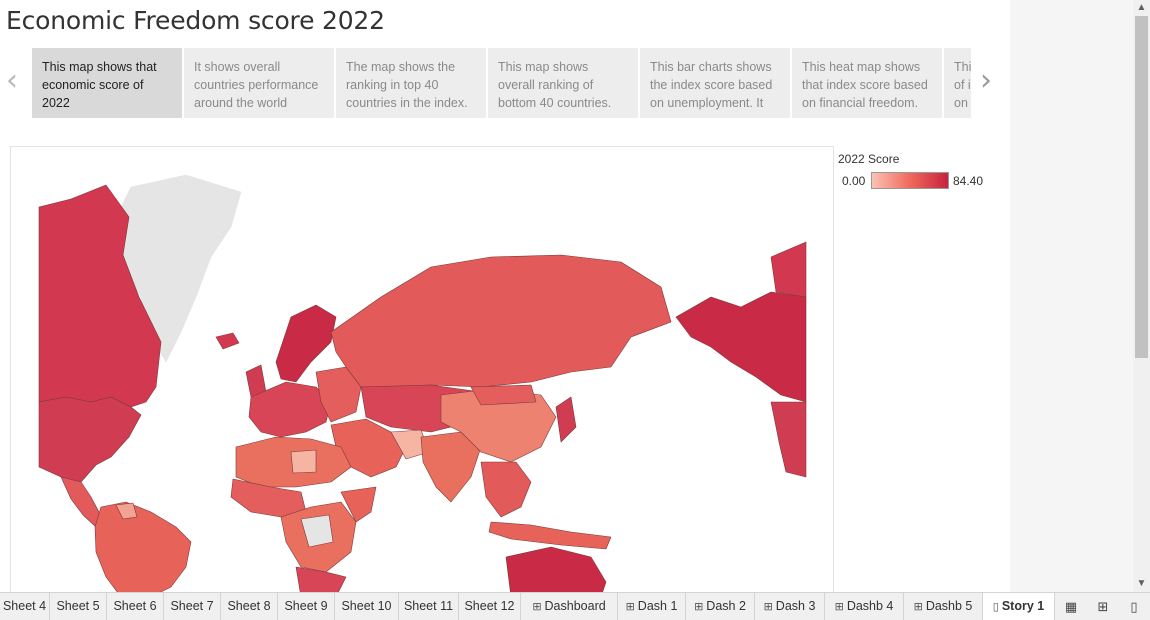 This screenshot has height=620, width=1150. I want to click on tab-dashboard: ⊞ Dashboard, so click(569, 606).